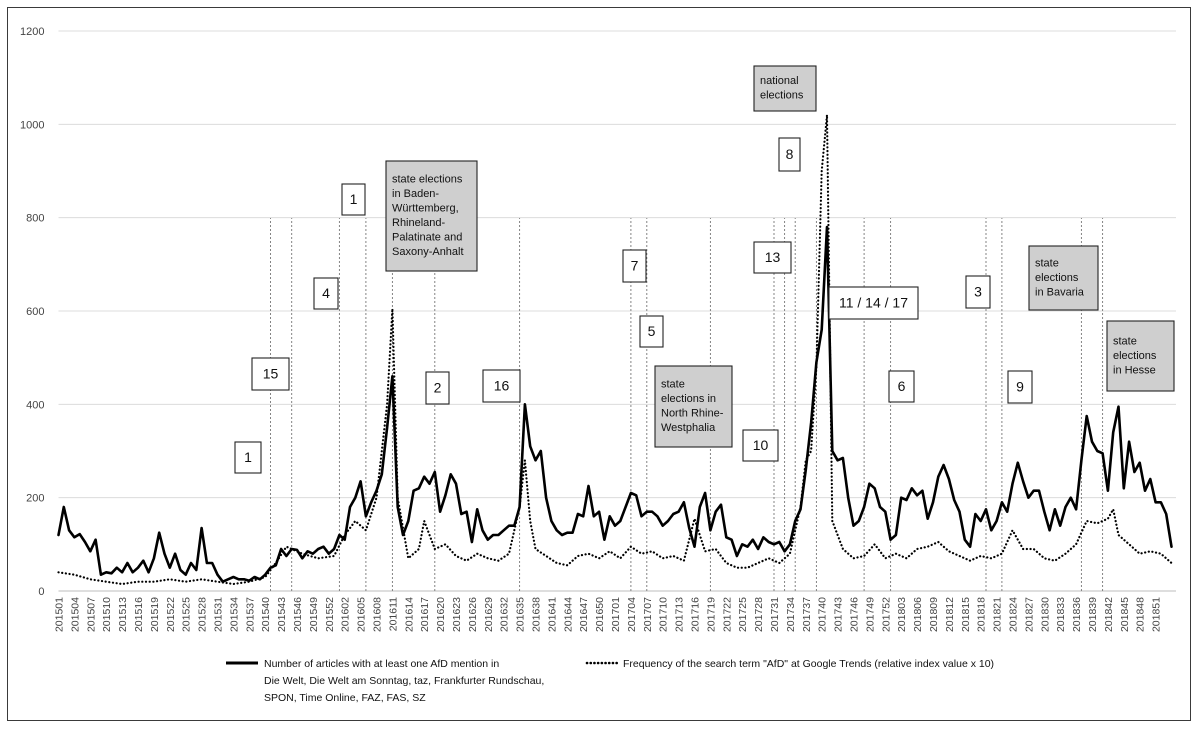 The height and width of the screenshot is (733, 1200). What do you see at coordinates (537, 614) in the screenshot?
I see `x-tick-label: 201638` at bounding box center [537, 614].